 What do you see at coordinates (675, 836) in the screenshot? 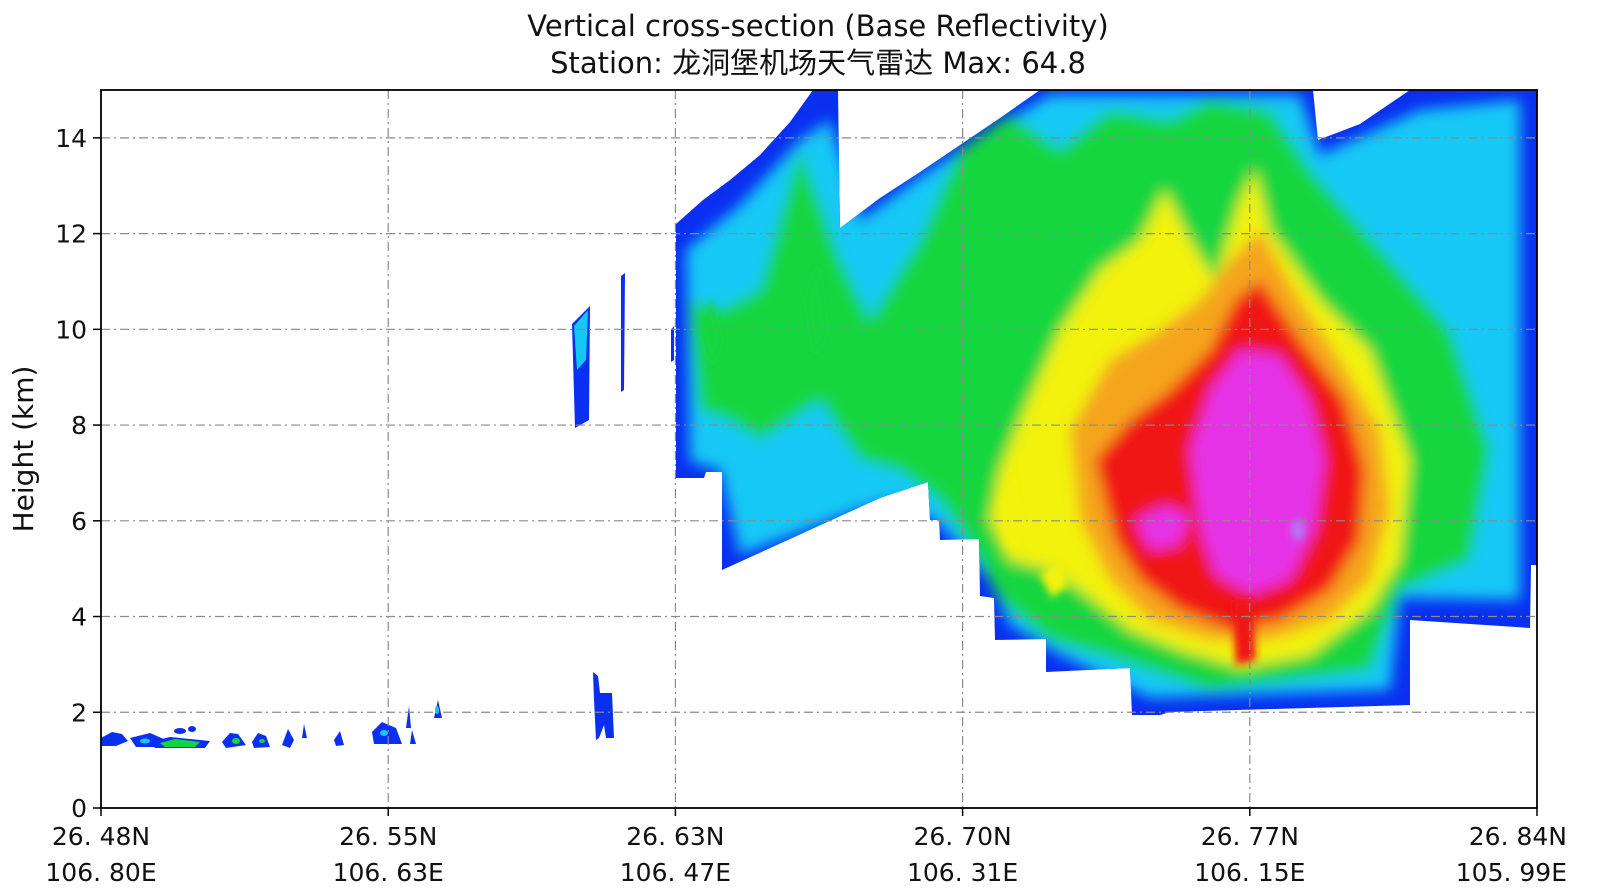
I see `x-tick-label-lat: 26. 63N` at bounding box center [675, 836].